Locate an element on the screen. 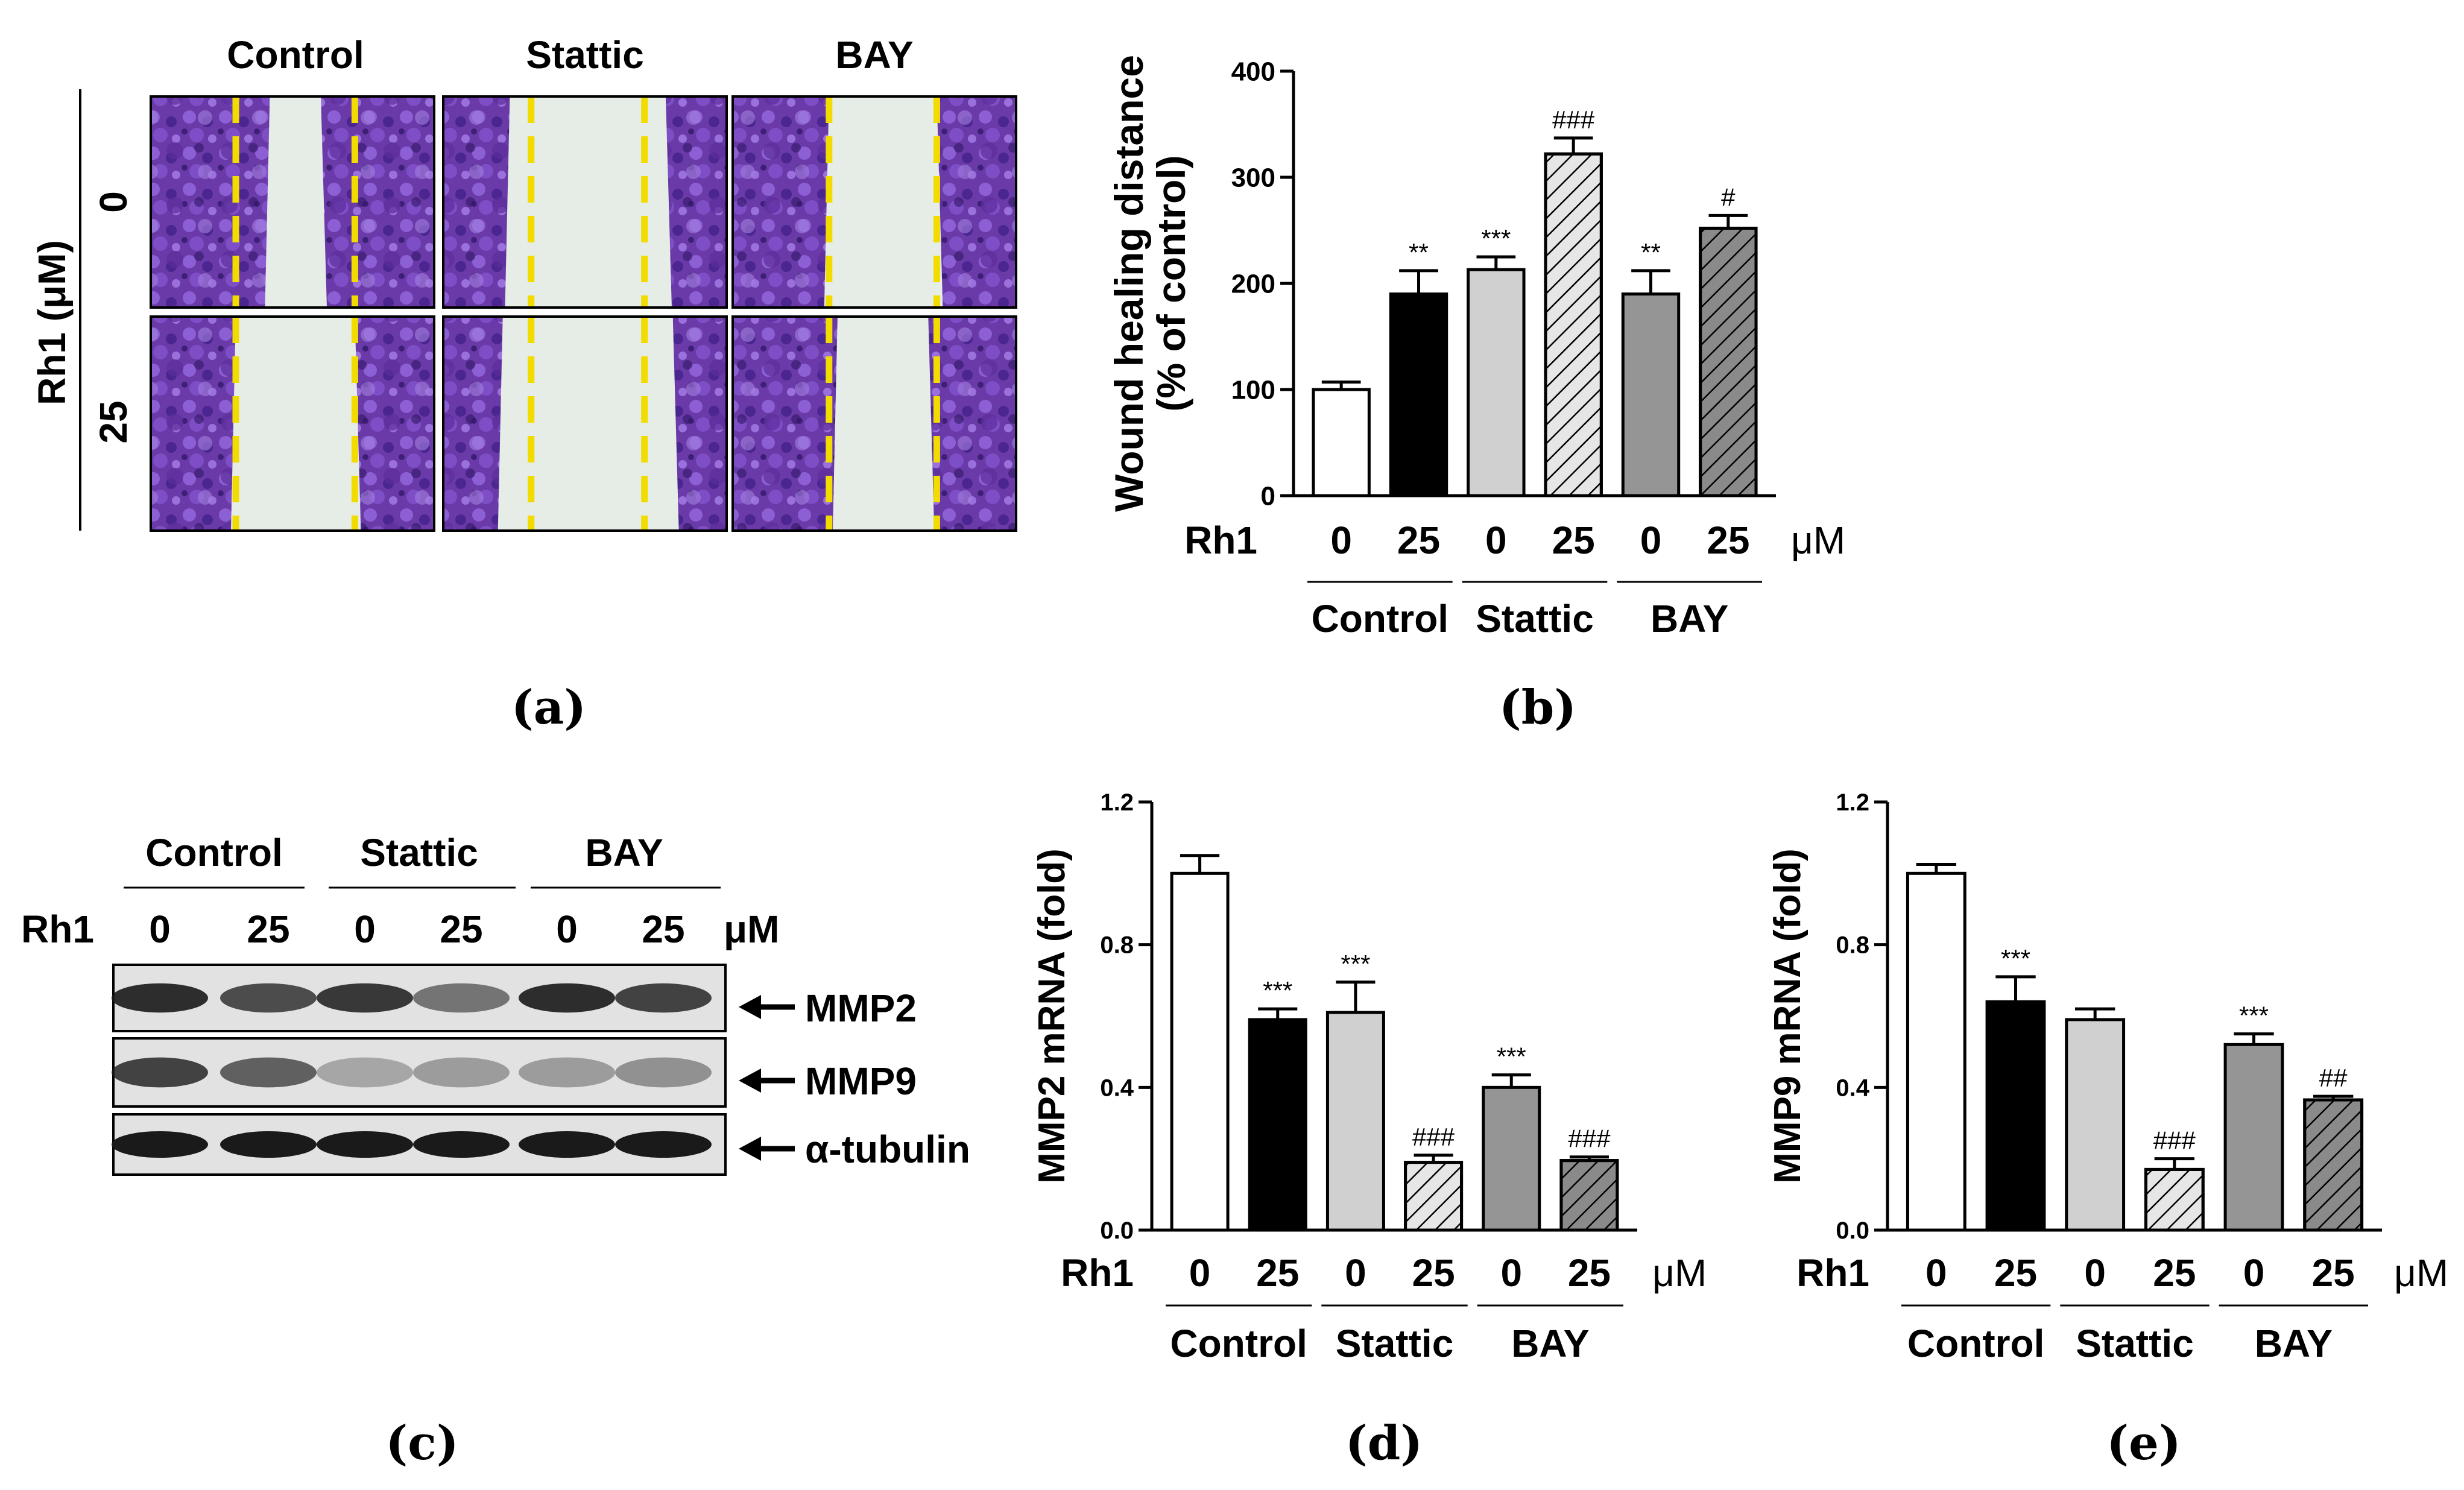 The width and height of the screenshot is (2464, 1490). y-tick-label: 0.4 is located at coordinates (1852, 1088).